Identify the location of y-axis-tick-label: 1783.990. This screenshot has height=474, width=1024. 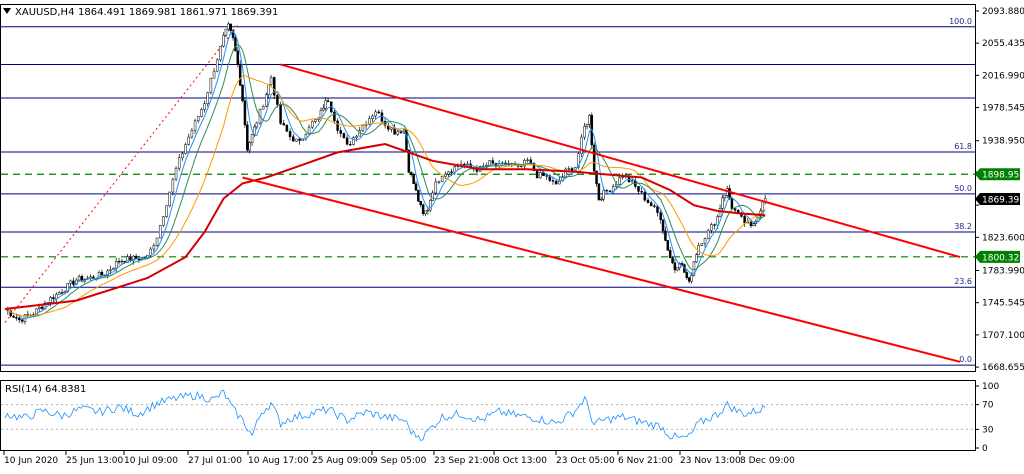
(1003, 272).